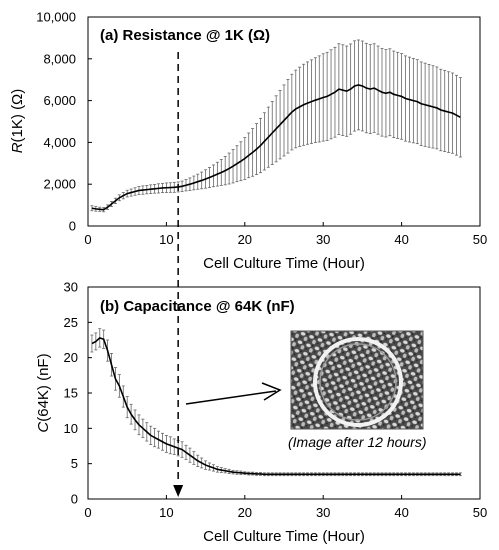  What do you see at coordinates (59, 100) in the screenshot?
I see `y-tick-label: 6,000` at bounding box center [59, 100].